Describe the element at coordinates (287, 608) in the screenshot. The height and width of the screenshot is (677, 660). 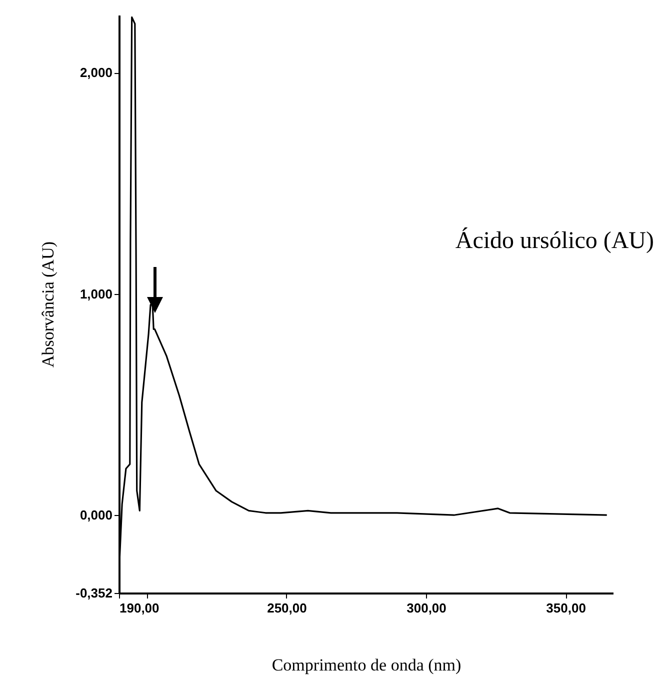
I see `x-tick-label: 250,00` at that location.